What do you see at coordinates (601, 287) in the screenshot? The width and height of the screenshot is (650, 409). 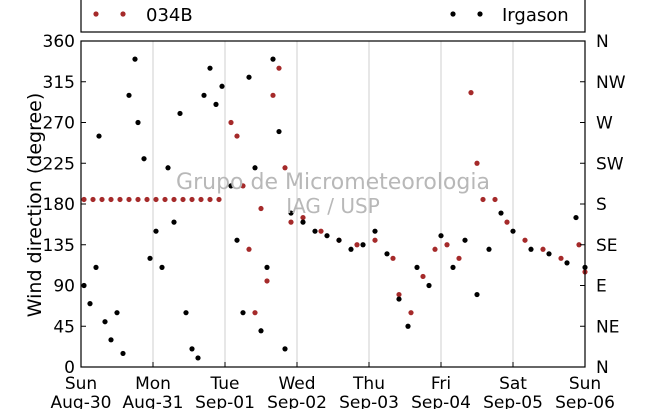 I see `y-tick-label-right: E` at bounding box center [601, 287].